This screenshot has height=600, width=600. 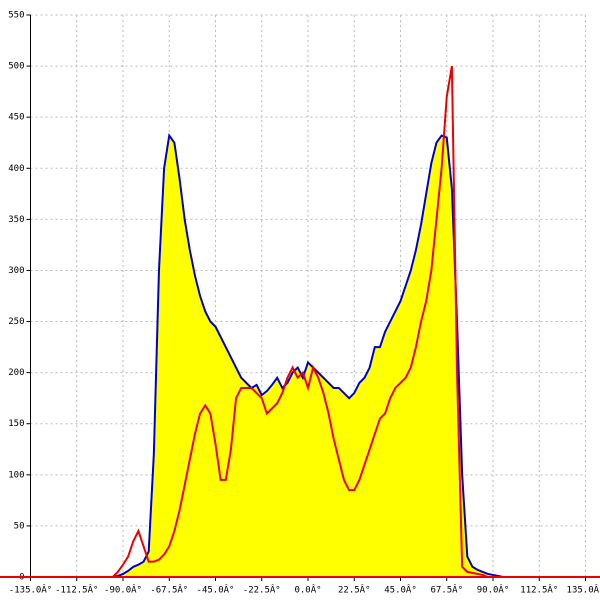 What do you see at coordinates (216, 590) in the screenshot?
I see `x-tick-label: -45.0Â°` at bounding box center [216, 590].